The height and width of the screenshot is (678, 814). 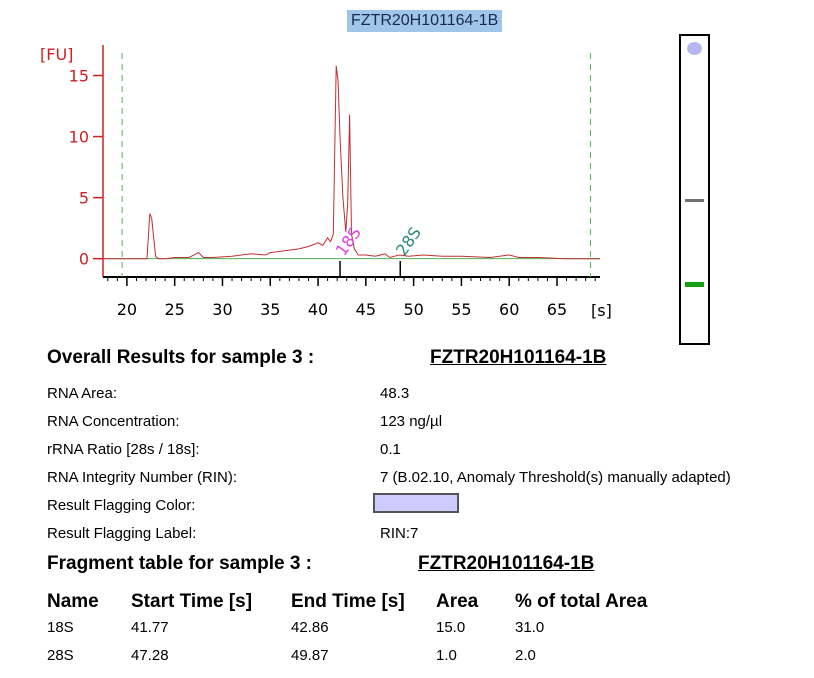 I want to click on column-header-name: Name, so click(x=73, y=601).